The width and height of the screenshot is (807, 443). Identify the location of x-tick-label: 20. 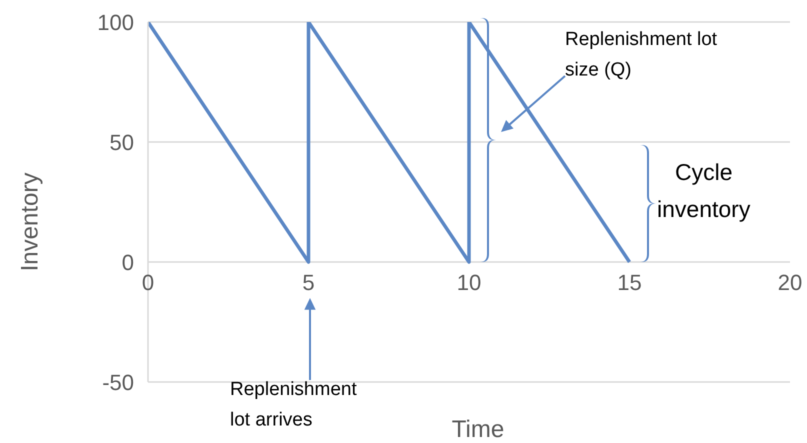
(790, 282).